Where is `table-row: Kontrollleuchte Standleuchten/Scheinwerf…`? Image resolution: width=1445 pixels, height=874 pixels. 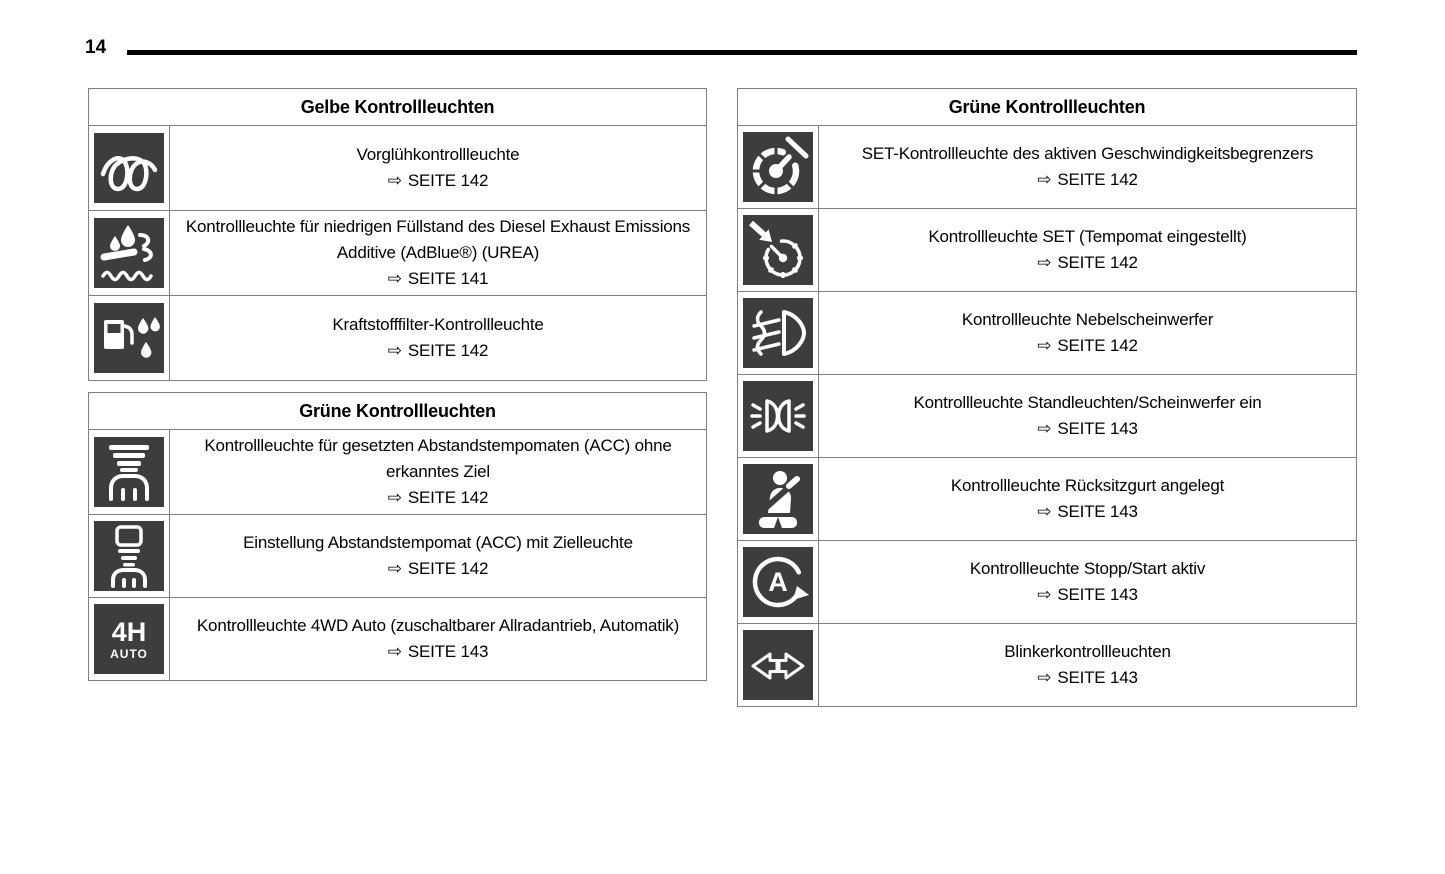
table-row: Kontrollleuchte Standleuchten/Scheinwerf… is located at coordinates (1047, 415).